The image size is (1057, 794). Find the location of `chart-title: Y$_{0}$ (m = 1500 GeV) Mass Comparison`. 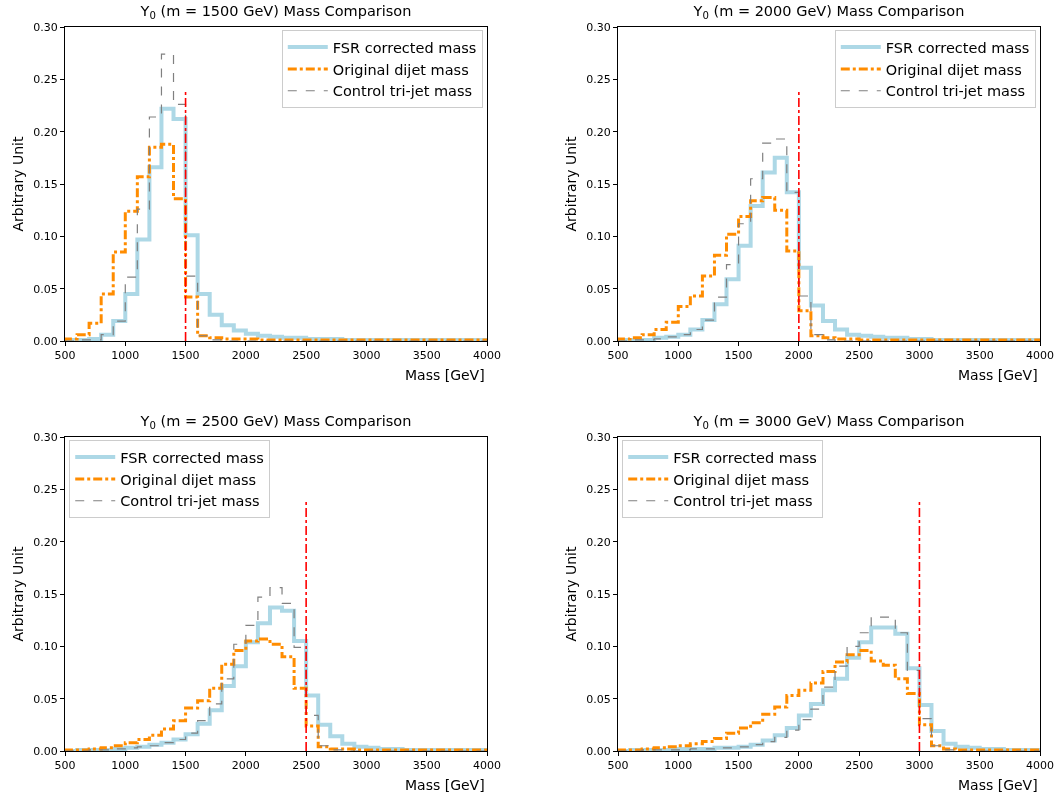

chart-title: Y$_{0}$ (m = 1500 GeV) Mass Comparison is located at coordinates (275, 12).